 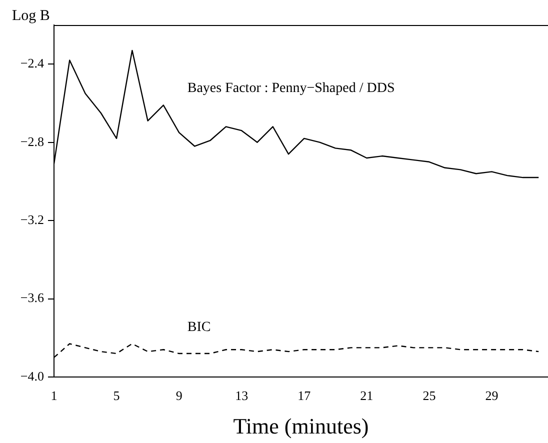 I want to click on x-tick-label: 29, so click(x=491, y=396).